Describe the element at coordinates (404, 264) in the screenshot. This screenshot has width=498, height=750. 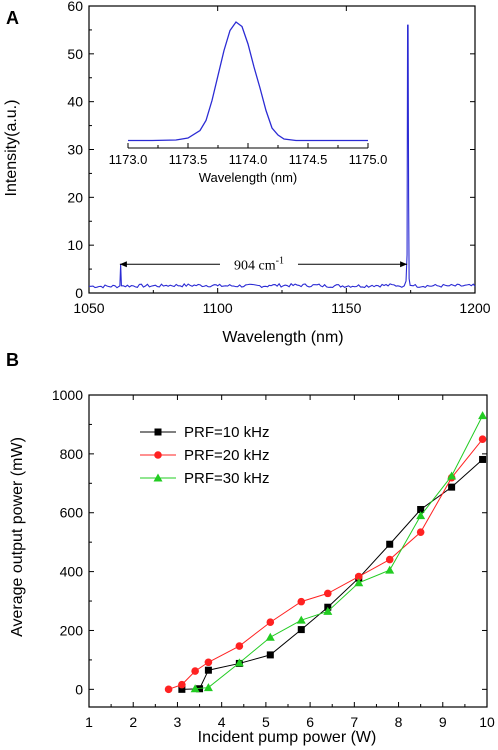
I see `panel-a-annotation-arrowhead-right` at that location.